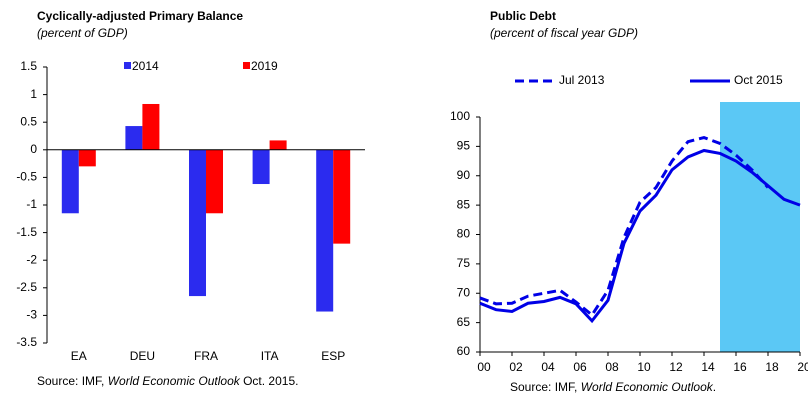 Image resolution: width=808 pixels, height=400 pixels. What do you see at coordinates (758, 80) in the screenshot?
I see `legend-label: Oct 2015` at bounding box center [758, 80].